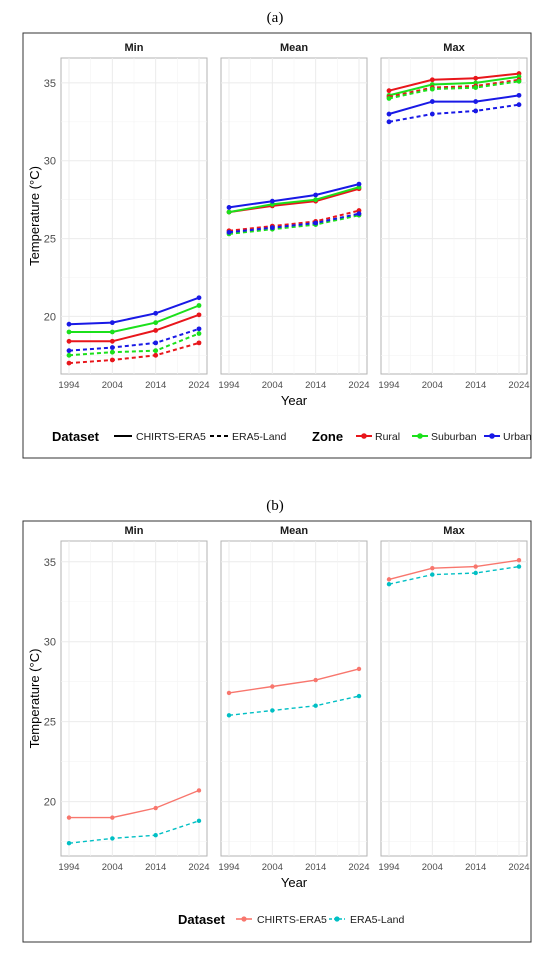 The height and width of the screenshot is (958, 550). I want to click on series-line-rural-era5-land-max, so click(454, 88).